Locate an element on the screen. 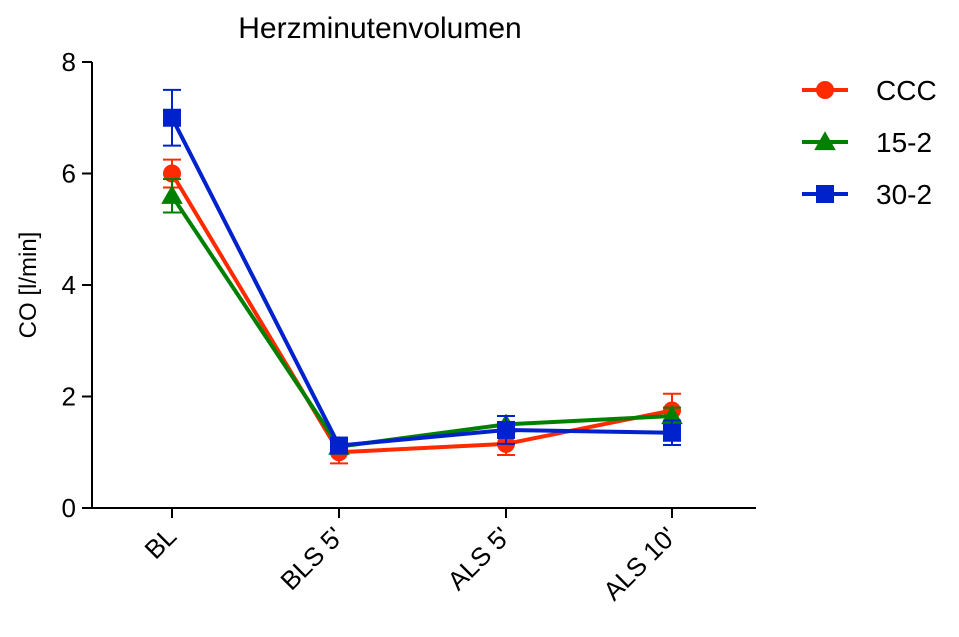 The width and height of the screenshot is (959, 637). y-ticks: 0 2 4 6 8 is located at coordinates (77, 285).